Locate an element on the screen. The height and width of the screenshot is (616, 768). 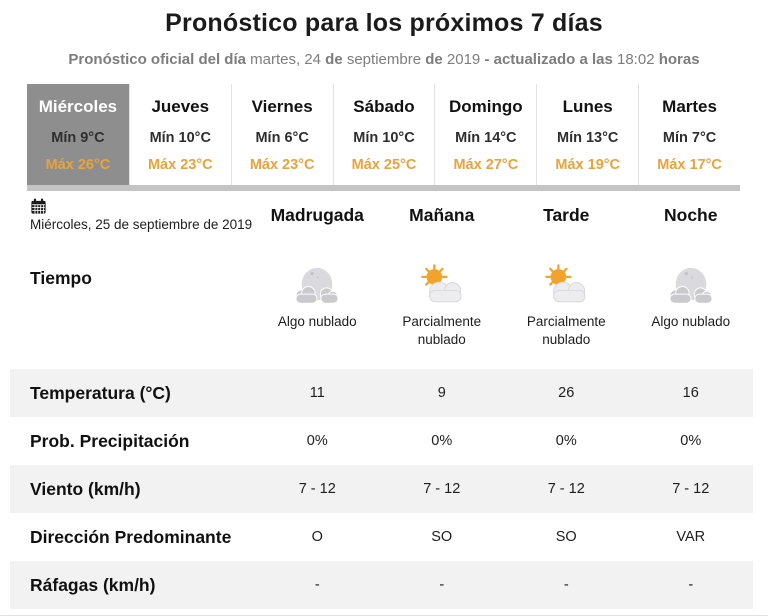
subtitle-segment: horas is located at coordinates (679, 59).